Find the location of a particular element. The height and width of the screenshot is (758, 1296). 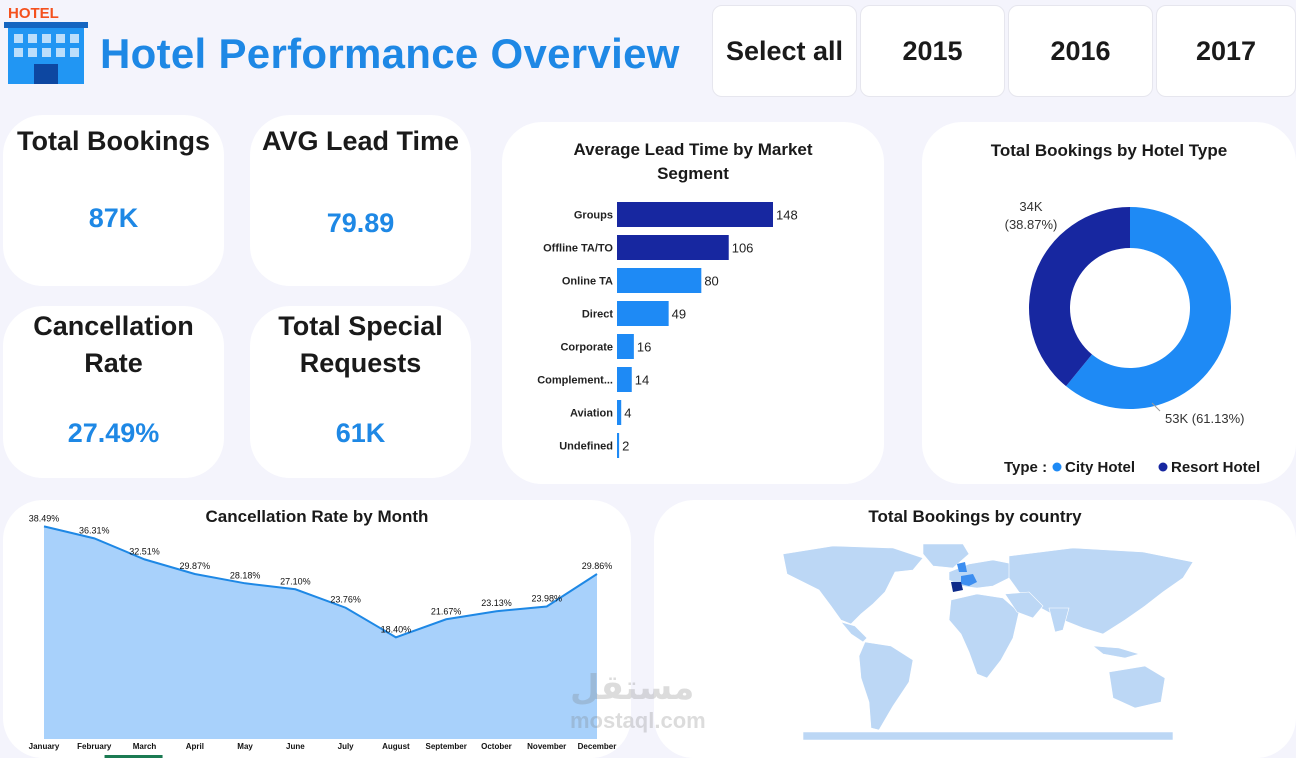

data-label: 36.31% is located at coordinates (94, 530).